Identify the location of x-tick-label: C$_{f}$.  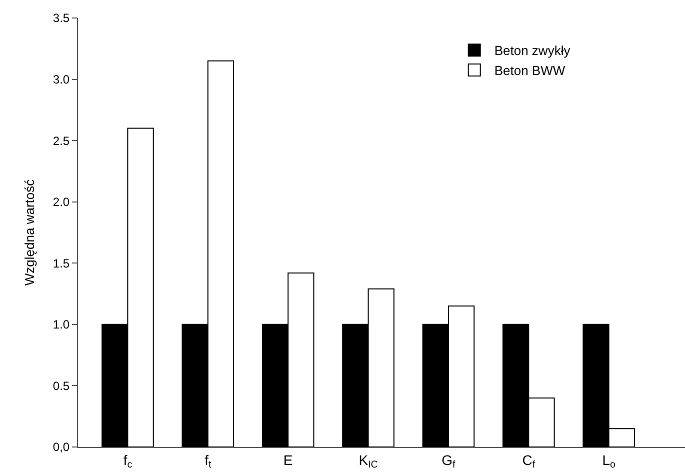
(529, 461).